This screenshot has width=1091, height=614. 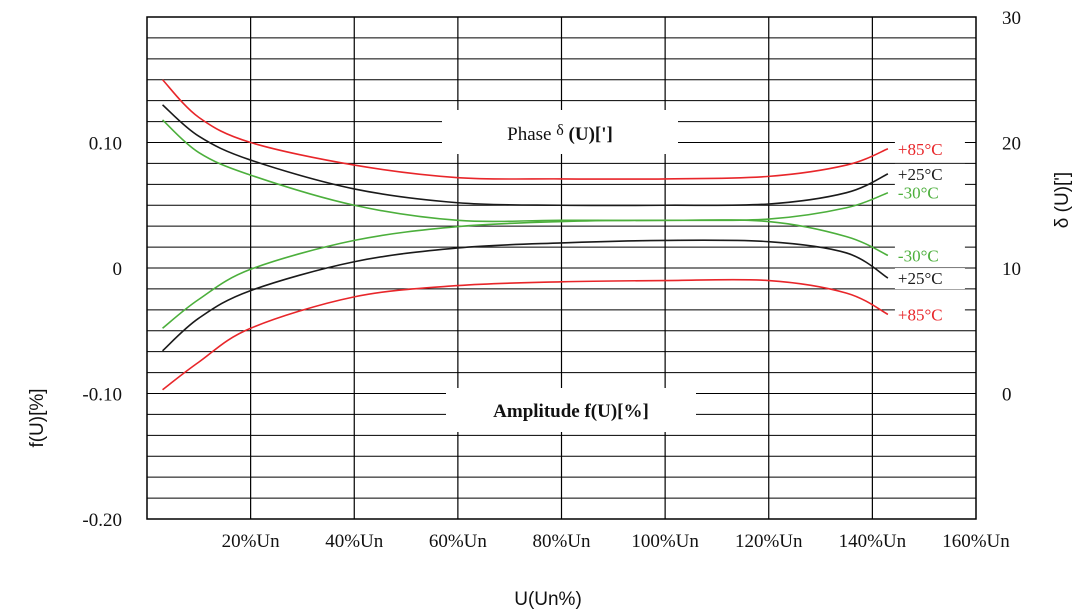 I want to click on x-tick-label: 120%Un, so click(x=769, y=541).